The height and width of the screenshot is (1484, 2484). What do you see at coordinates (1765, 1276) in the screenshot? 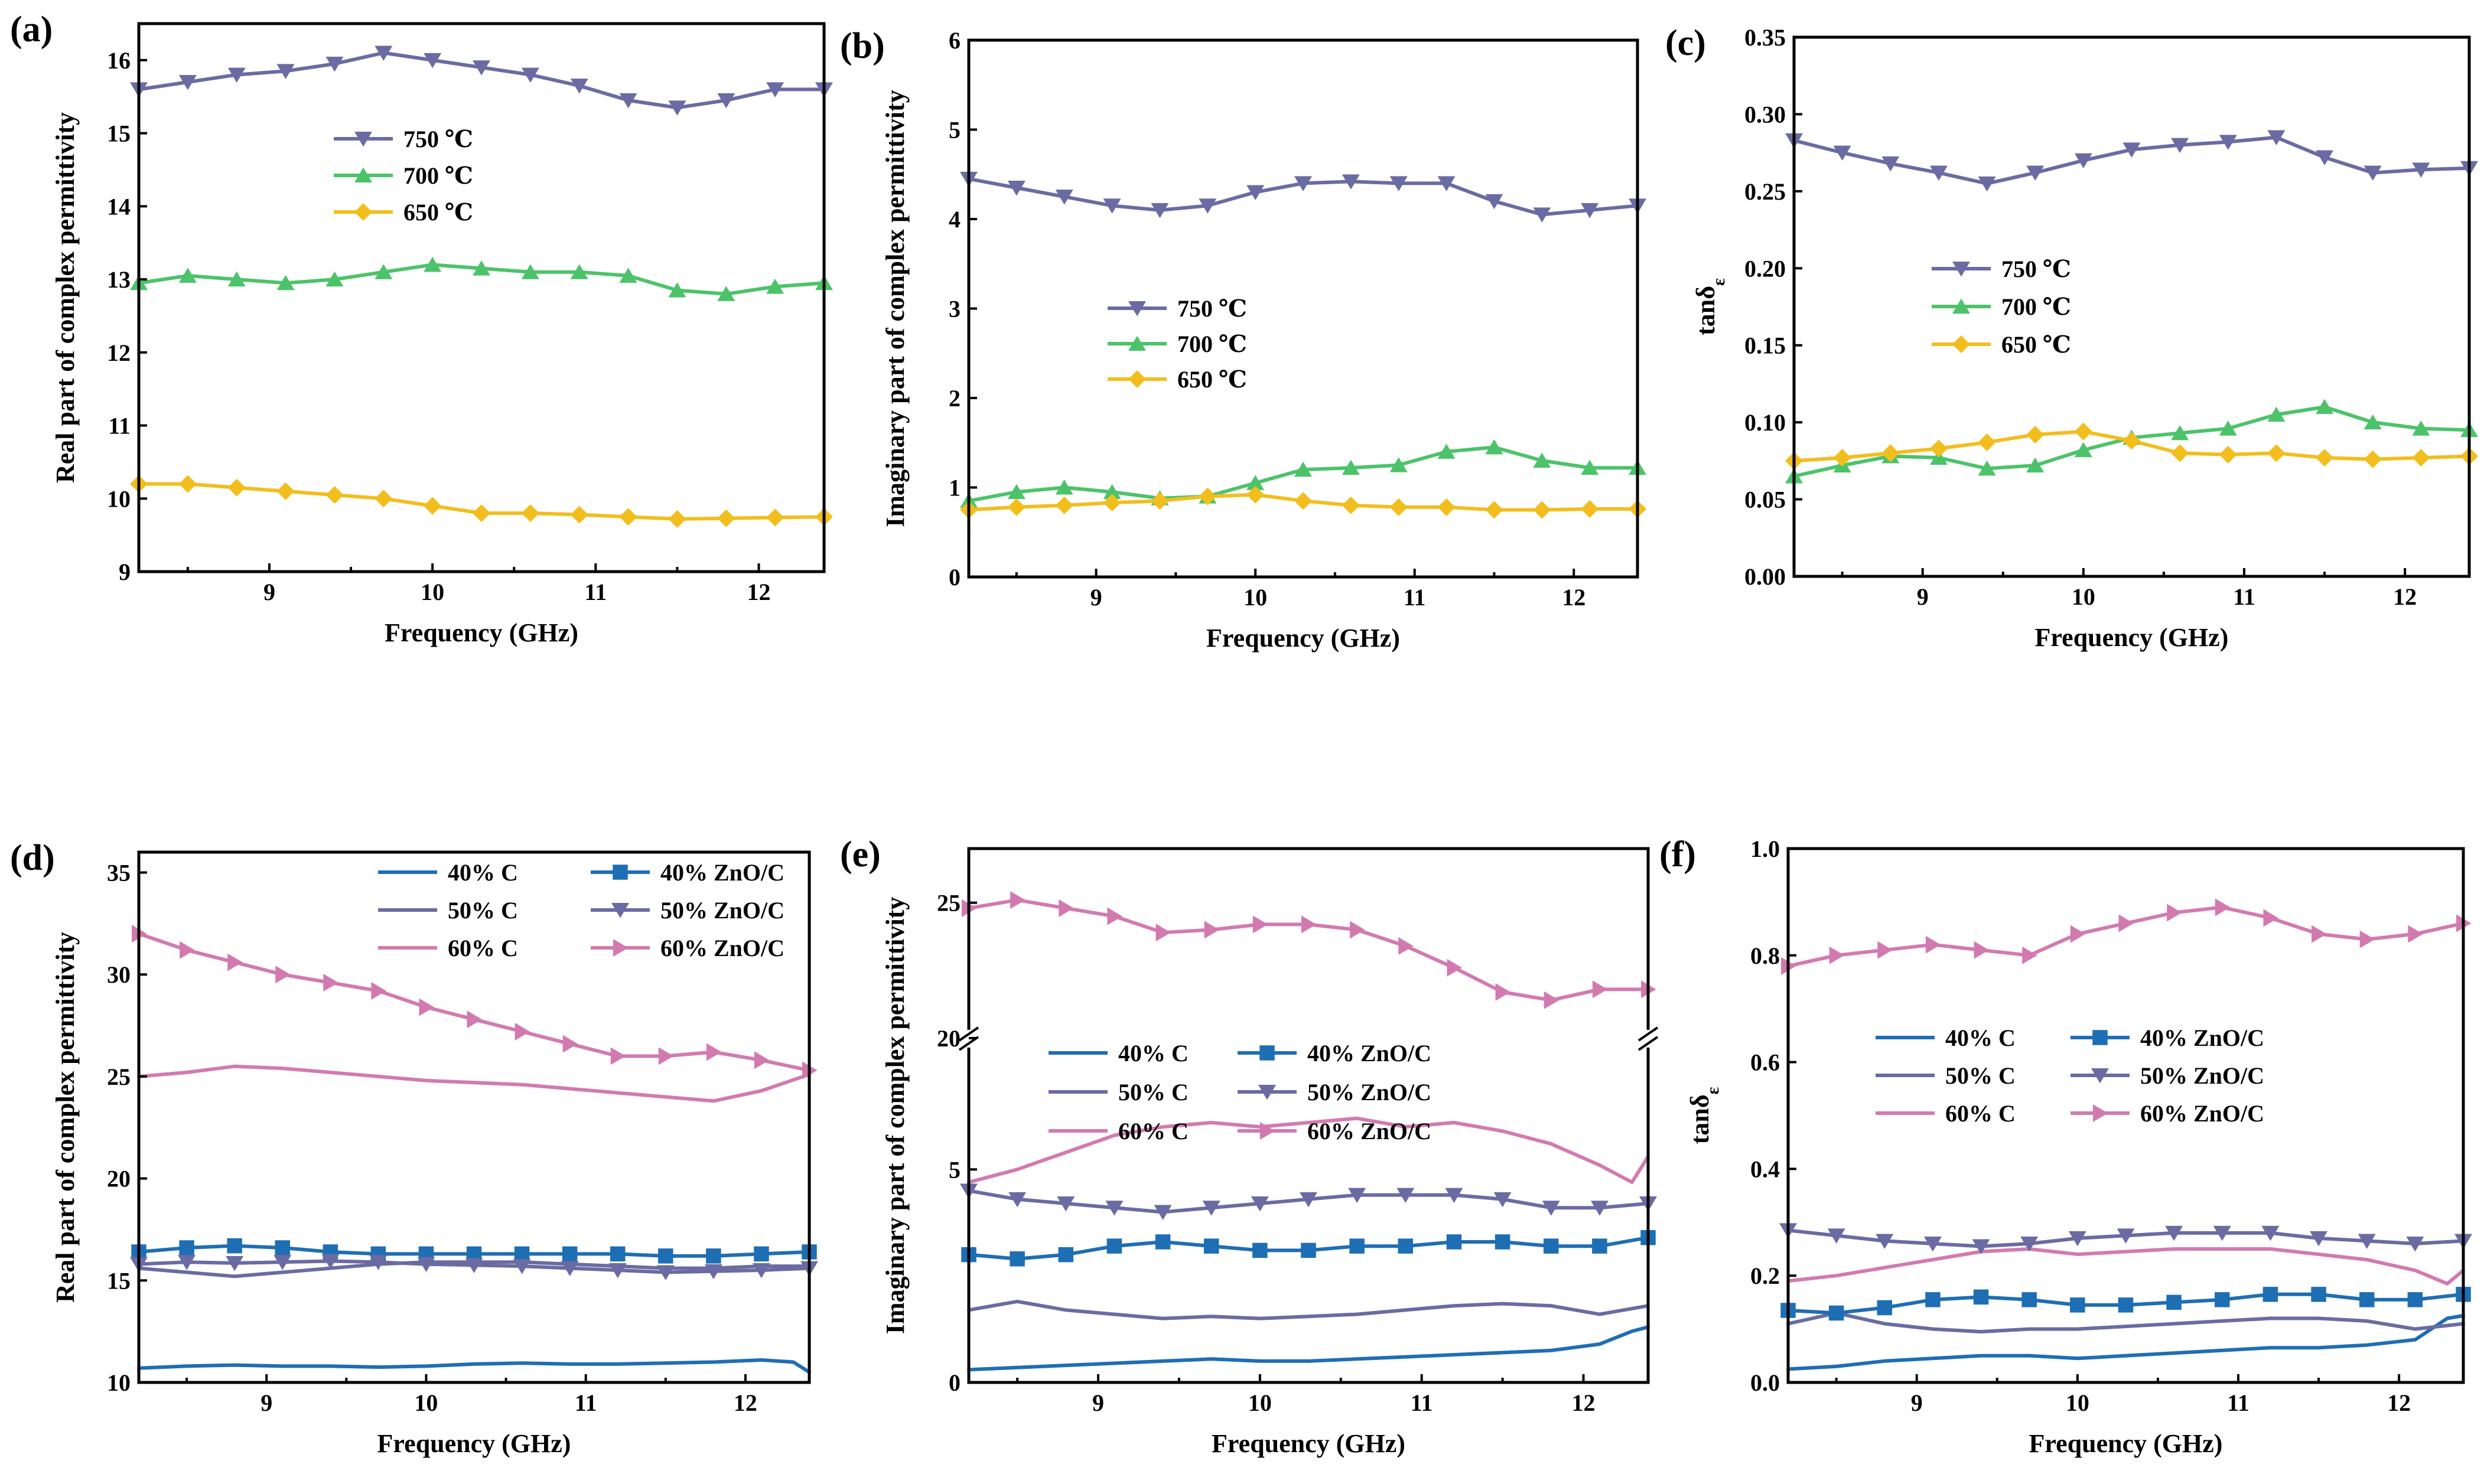
I see `y-tick-label: 0.2` at bounding box center [1765, 1276].